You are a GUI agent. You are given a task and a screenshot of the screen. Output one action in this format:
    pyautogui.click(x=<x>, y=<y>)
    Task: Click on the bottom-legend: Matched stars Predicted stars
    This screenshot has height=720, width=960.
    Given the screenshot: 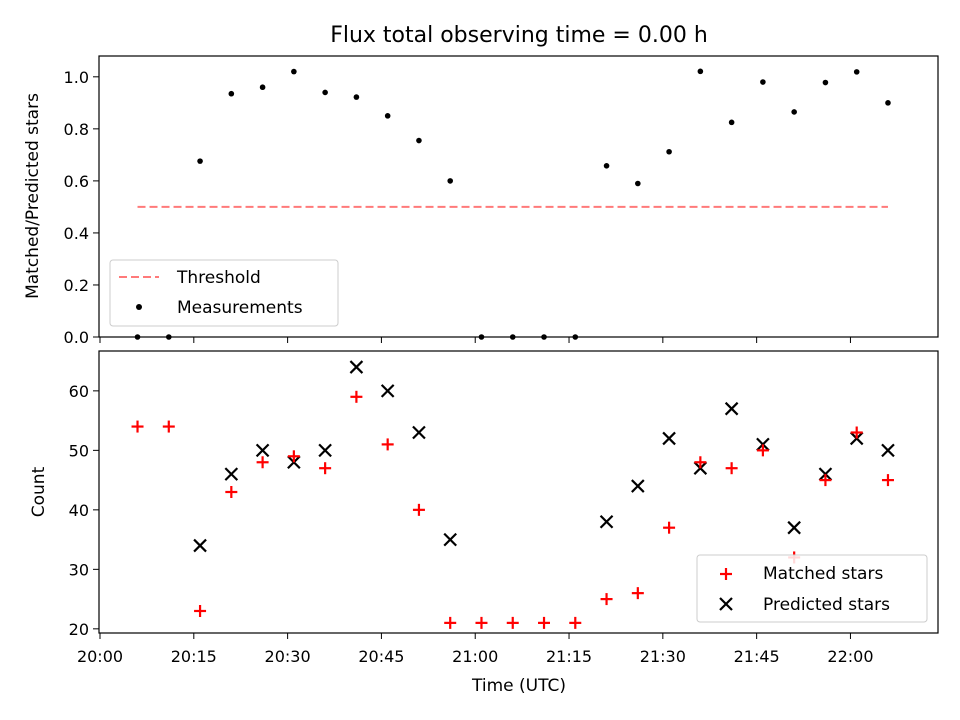 What is the action you would take?
    pyautogui.click(x=812, y=588)
    